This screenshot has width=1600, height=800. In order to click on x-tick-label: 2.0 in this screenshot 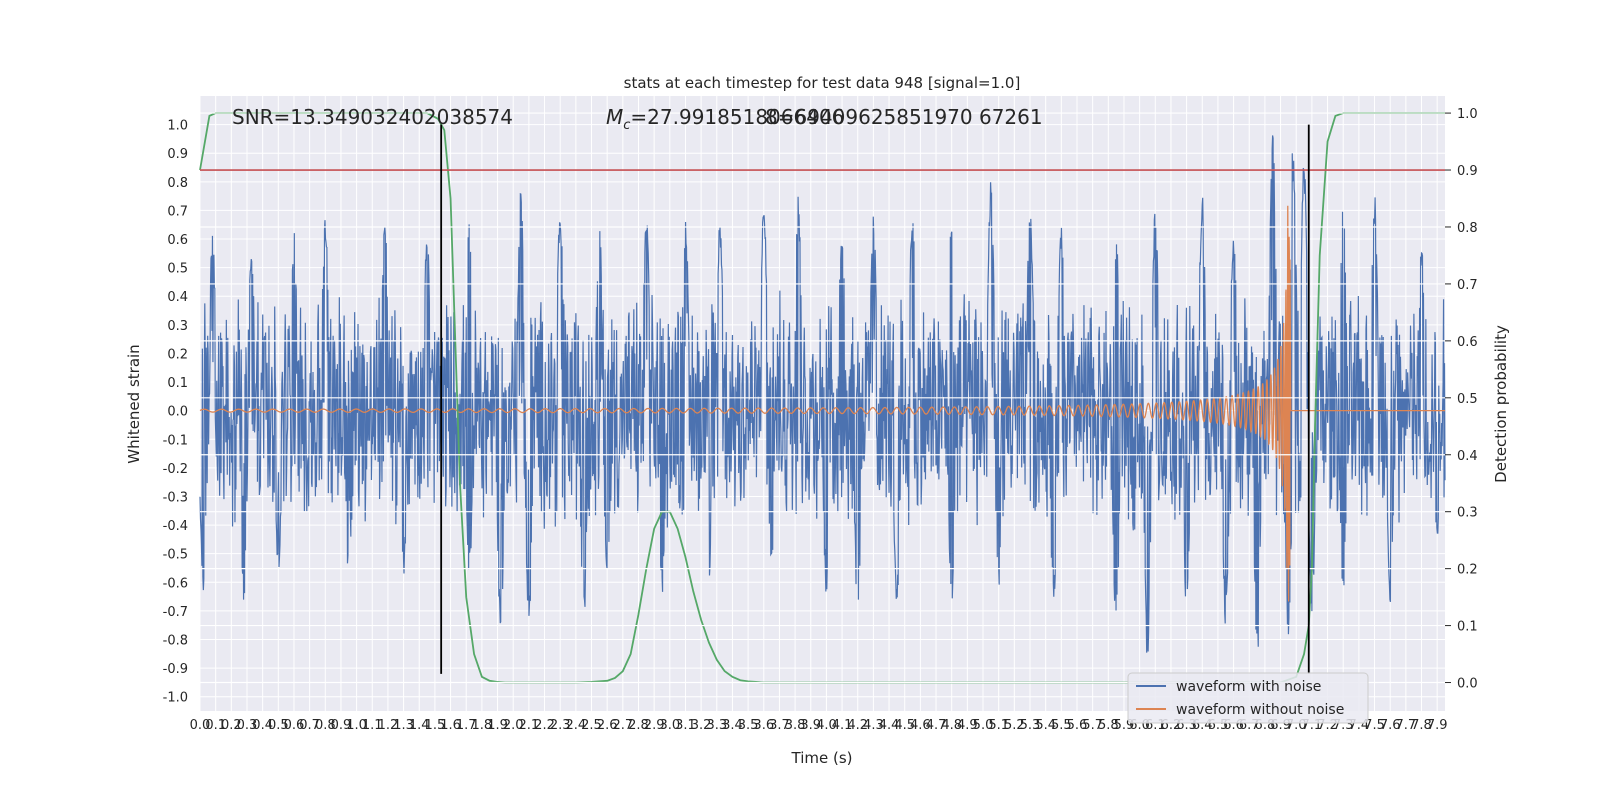, I will do `click(513, 725)`.